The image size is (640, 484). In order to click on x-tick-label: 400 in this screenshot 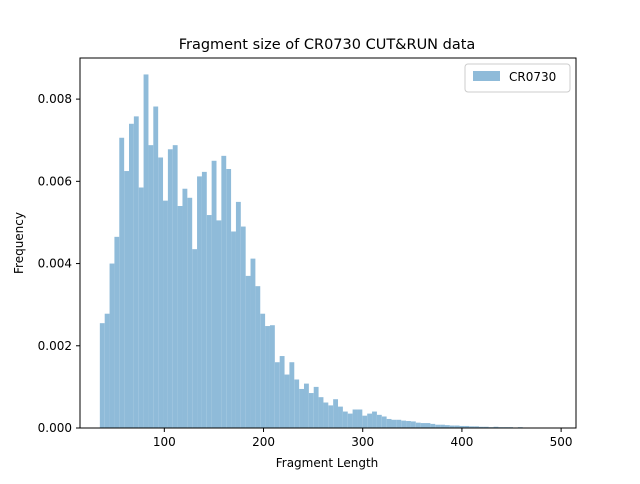, I will do `click(461, 442)`.